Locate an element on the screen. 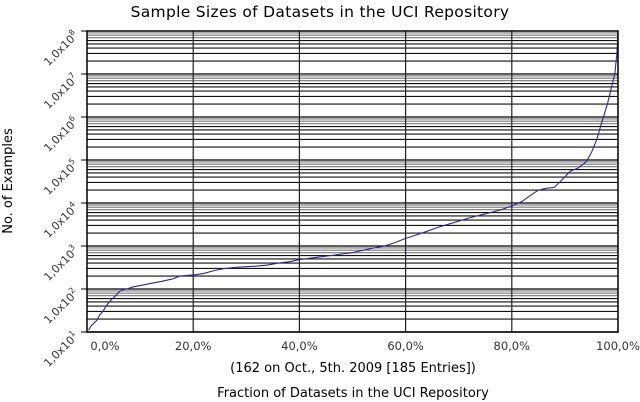 The height and width of the screenshot is (402, 640). y-tick-label: 1,0x105 is located at coordinates (60, 177).